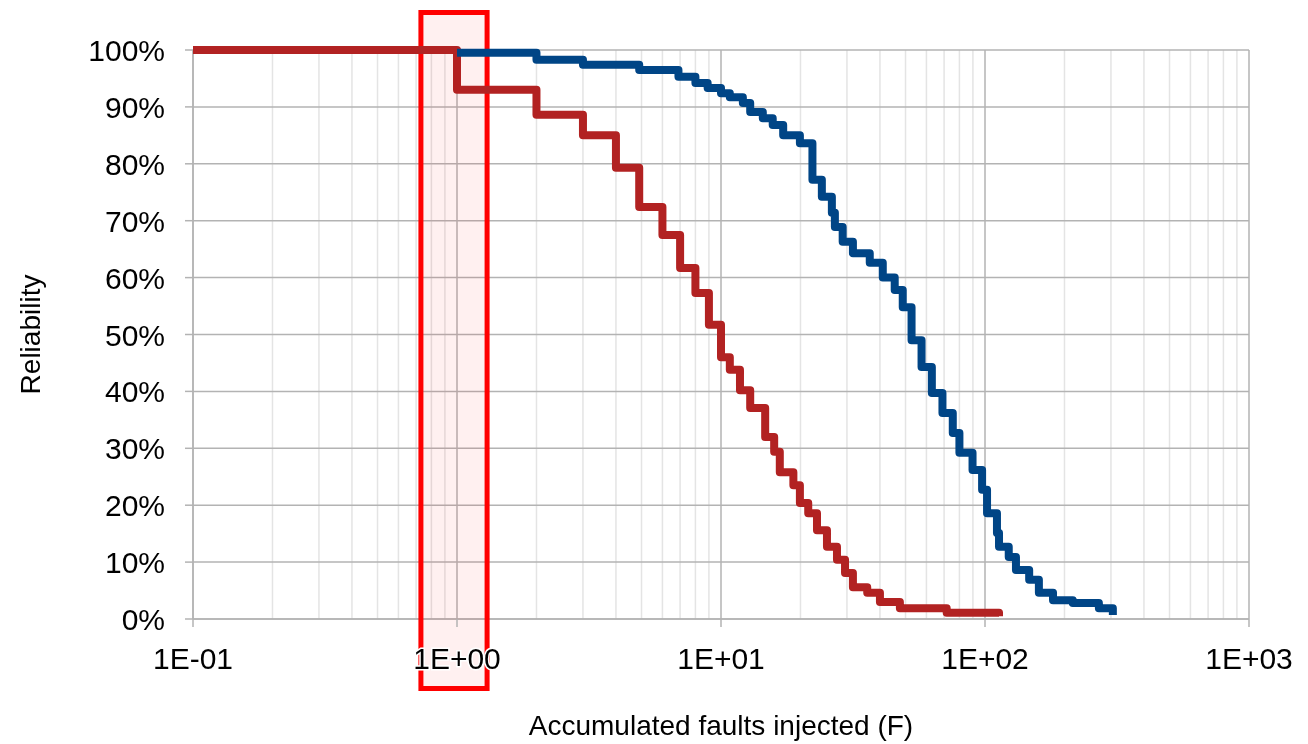 This screenshot has height=744, width=1308. What do you see at coordinates (134, 164) in the screenshot?
I see `y-tick-label: 80%` at bounding box center [134, 164].